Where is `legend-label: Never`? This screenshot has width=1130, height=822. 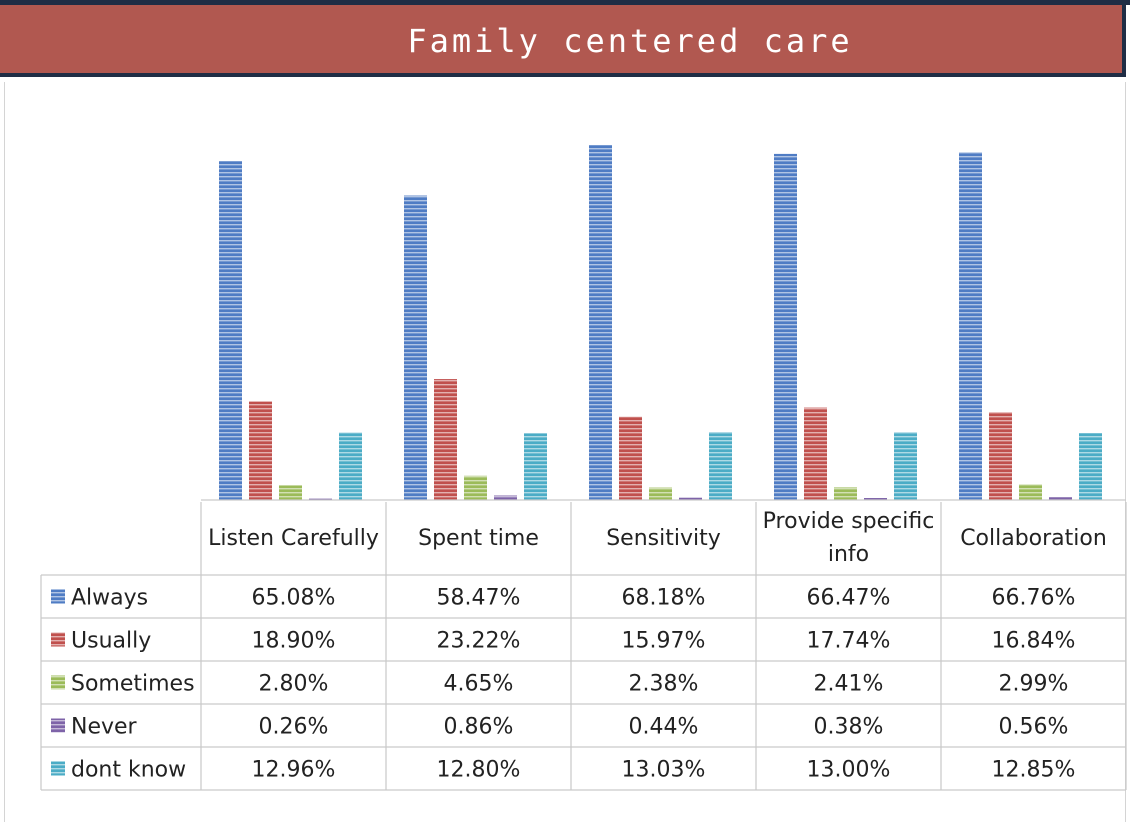 legend-label: Never is located at coordinates (104, 727).